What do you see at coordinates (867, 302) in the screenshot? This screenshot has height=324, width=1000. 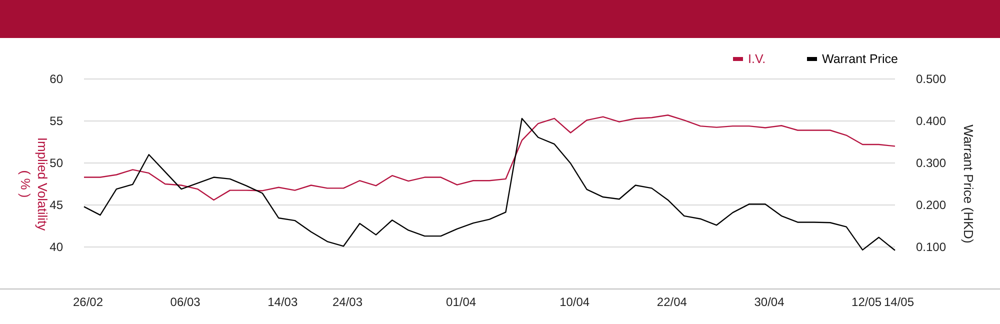 I see `x-tick-label: 12/05` at bounding box center [867, 302].